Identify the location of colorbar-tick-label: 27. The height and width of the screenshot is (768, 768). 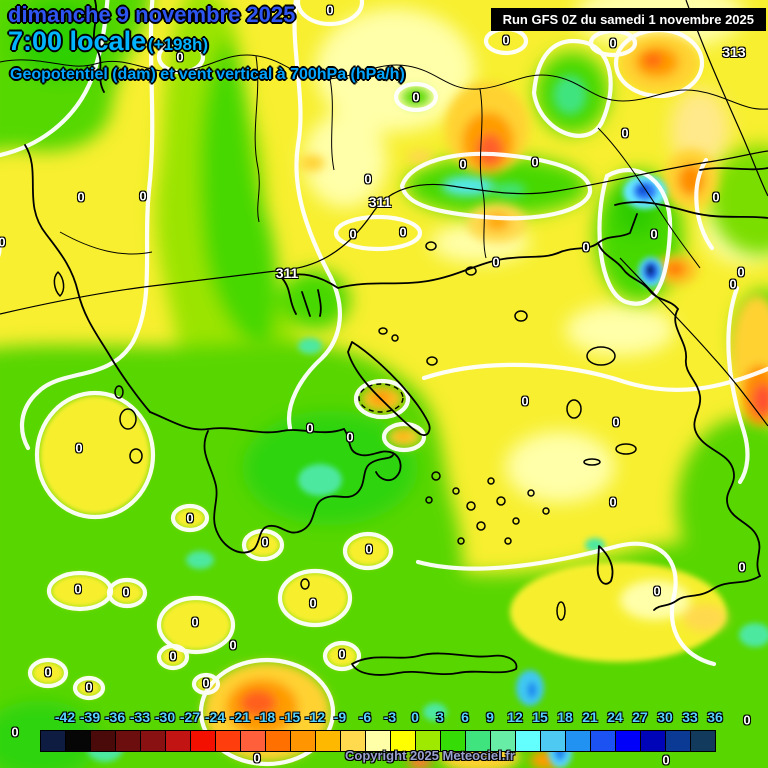
(640, 717).